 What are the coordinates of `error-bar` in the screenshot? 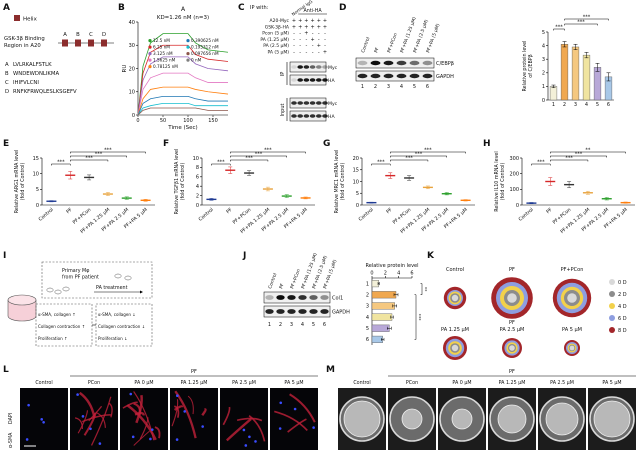 It's located at (383, 339).